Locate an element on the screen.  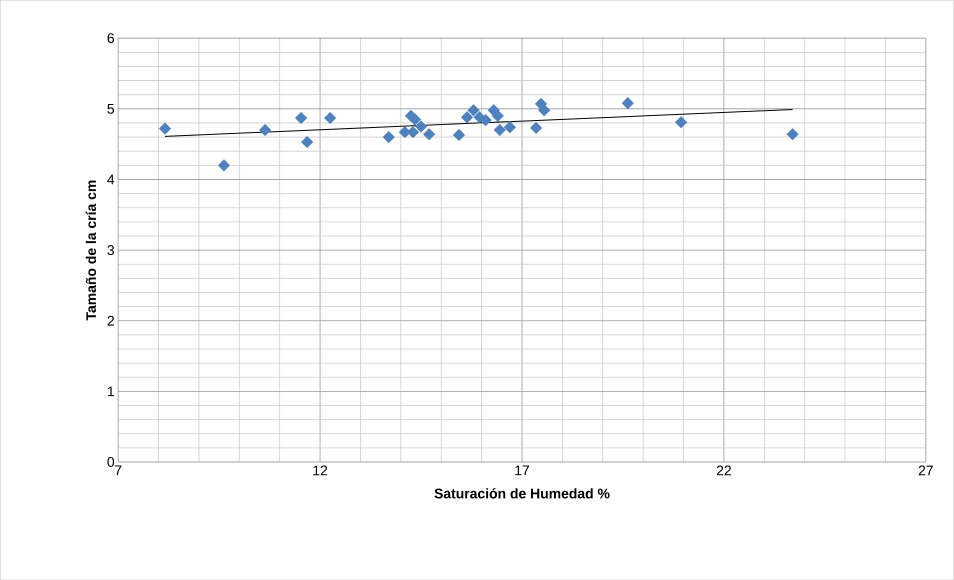
x-tick-label: 12 is located at coordinates (320, 470).